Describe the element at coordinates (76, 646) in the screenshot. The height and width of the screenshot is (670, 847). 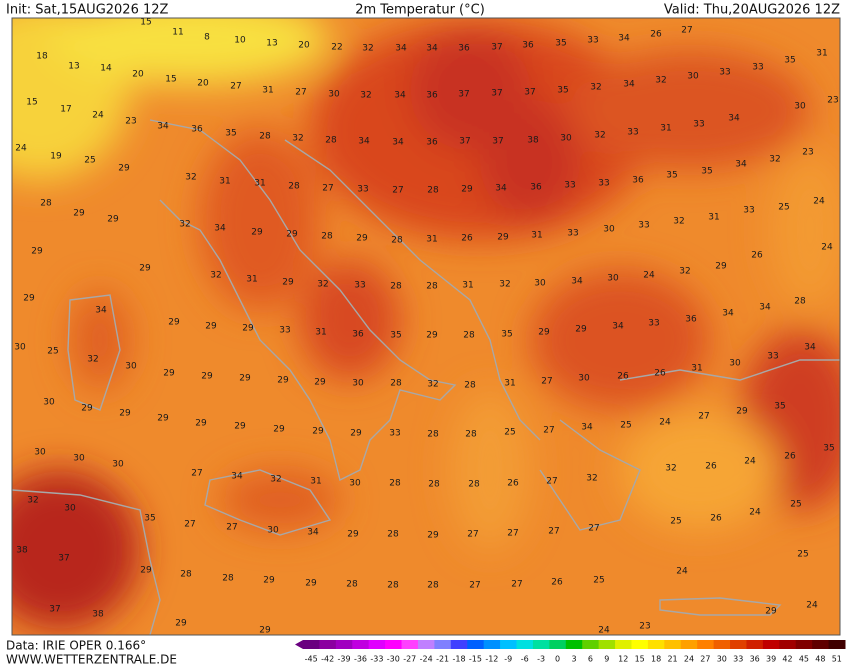
I see `data-source: Data: IRIE OPER 0.166°` at that location.